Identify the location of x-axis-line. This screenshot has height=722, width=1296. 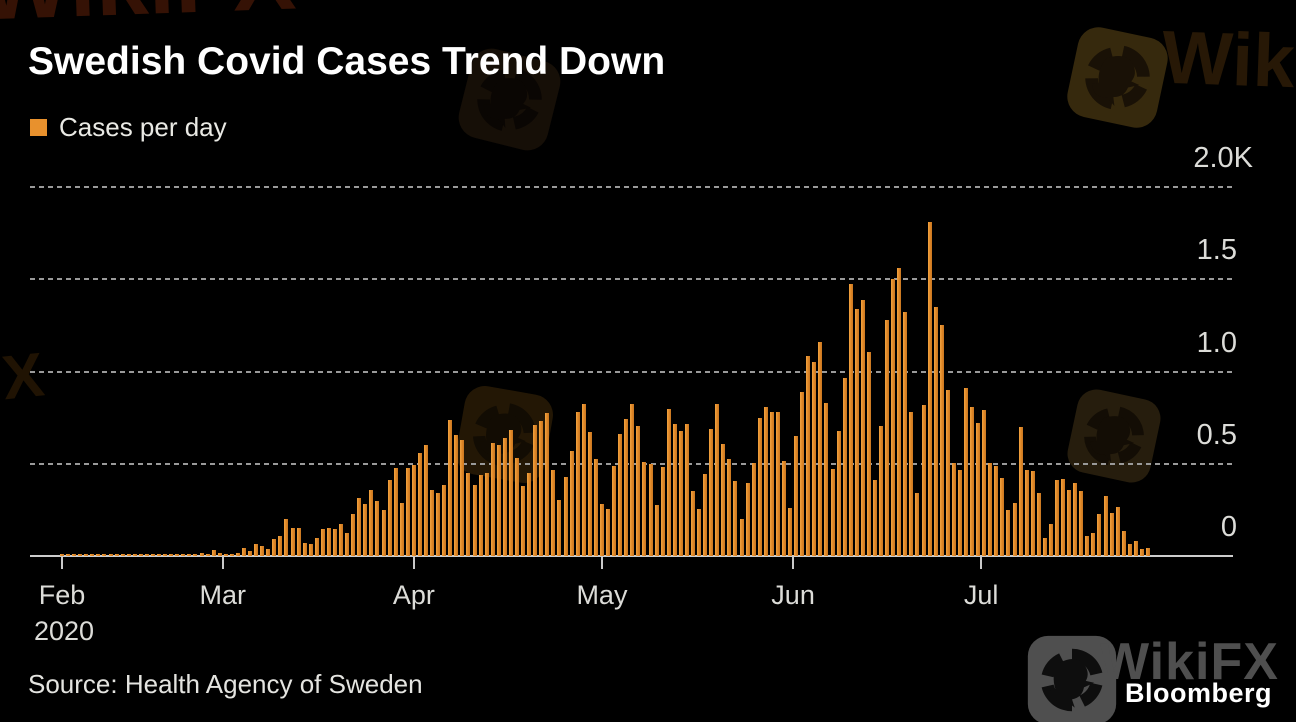
(631, 556).